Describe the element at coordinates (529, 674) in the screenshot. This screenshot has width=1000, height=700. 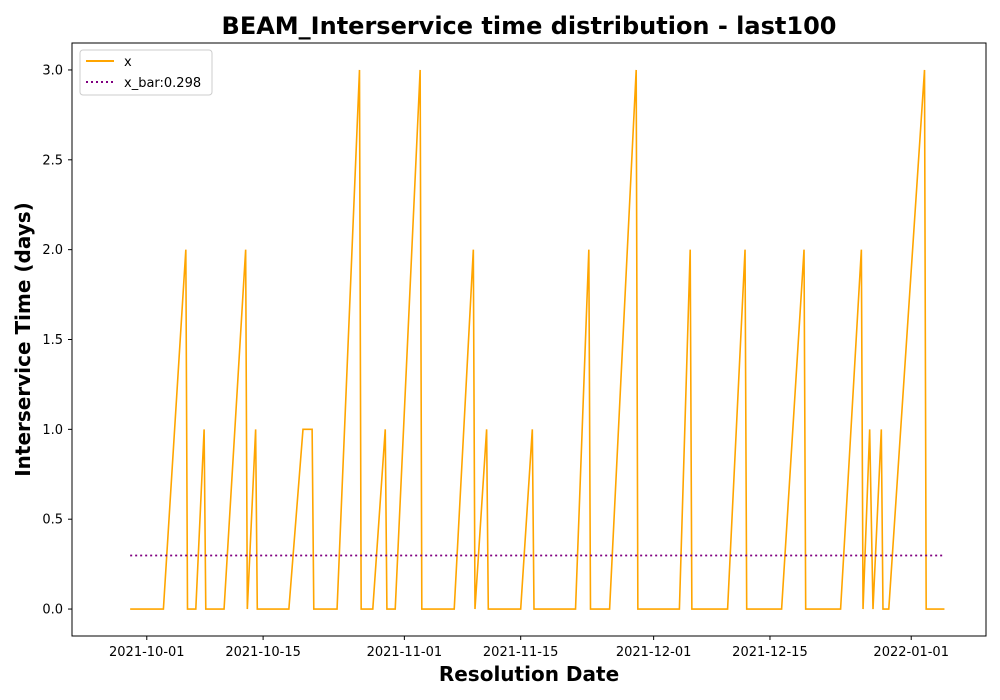
I see `x-axis-label: Resolution Date` at that location.